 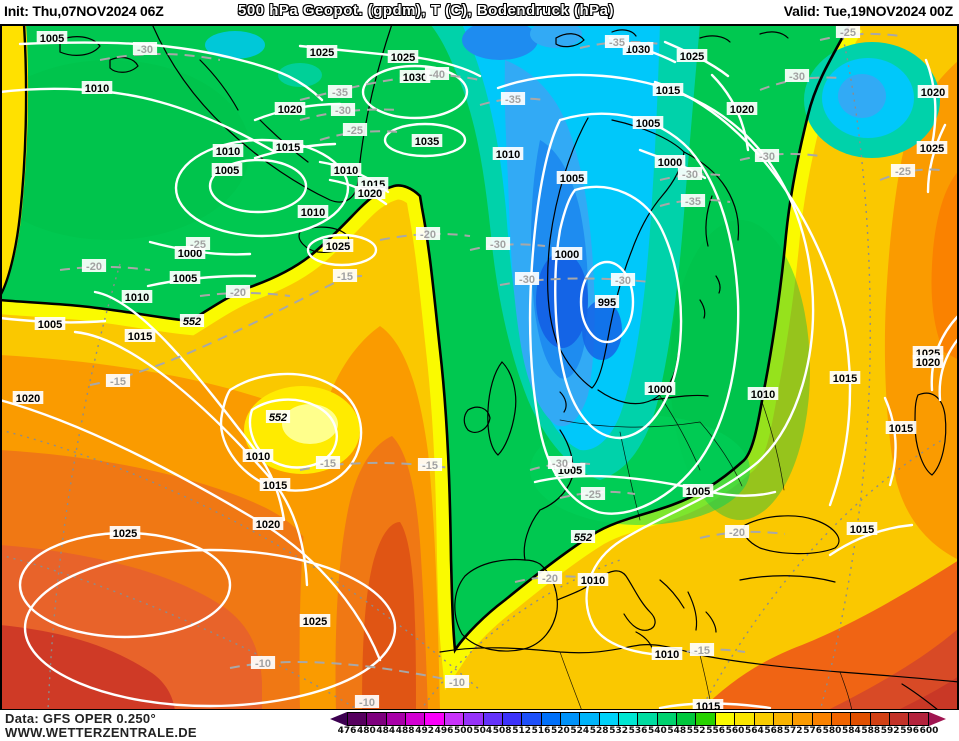 What do you see at coordinates (937, 719) in the screenshot?
I see `colorbar-right-arrow` at bounding box center [937, 719].